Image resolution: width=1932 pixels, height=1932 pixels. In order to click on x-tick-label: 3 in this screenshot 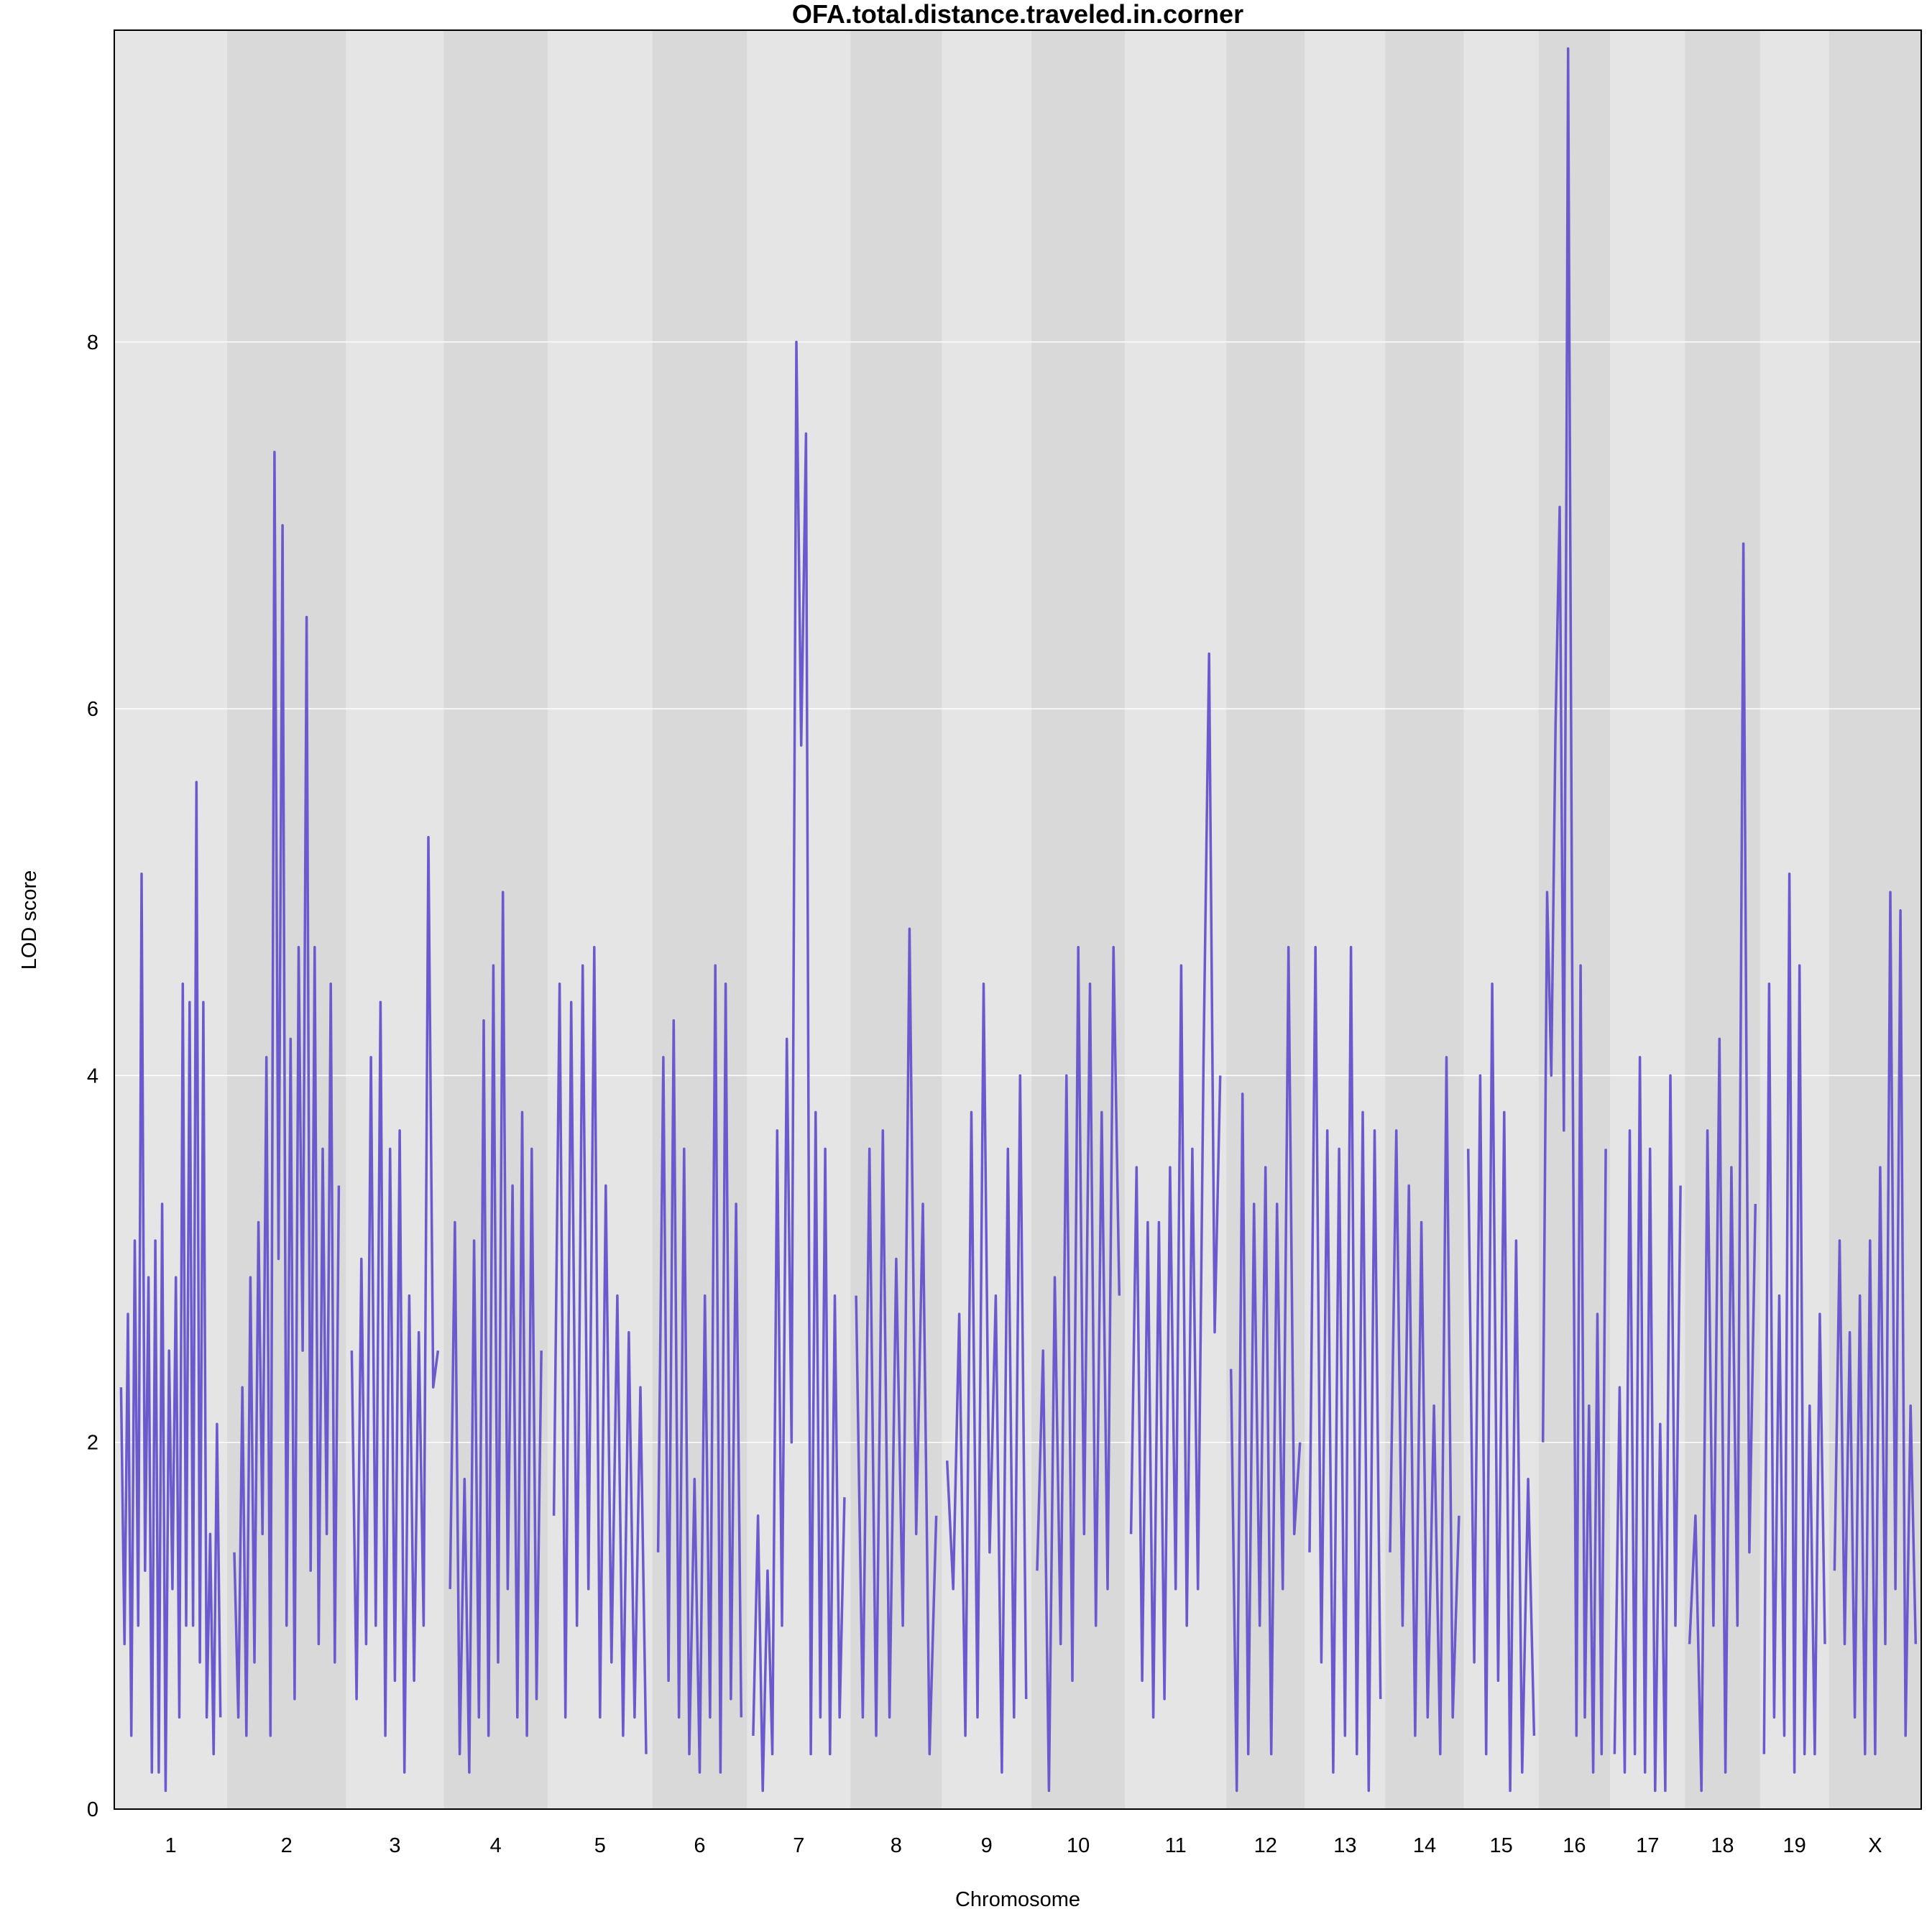, I will do `click(394, 1845)`.